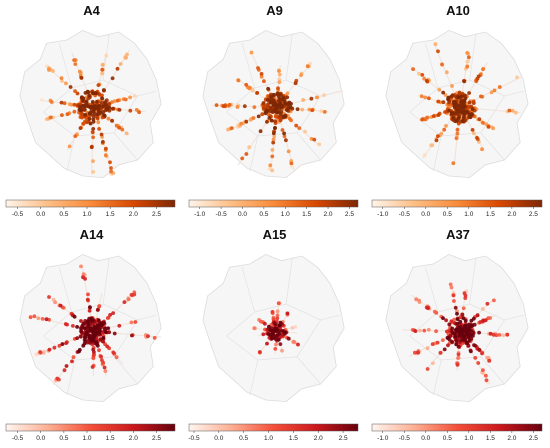 The height and width of the screenshot is (448, 550). Describe the element at coordinates (90, 427) in the screenshot. I see `colorbar` at that location.